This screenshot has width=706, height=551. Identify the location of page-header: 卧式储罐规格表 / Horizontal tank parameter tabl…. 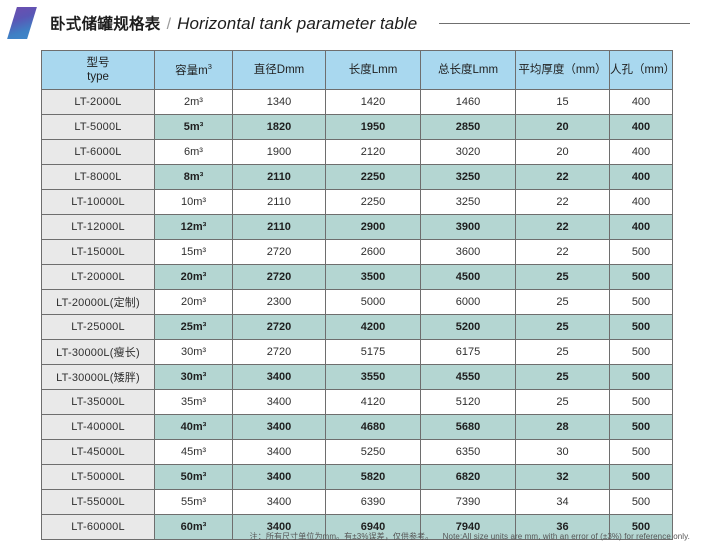
(353, 22).